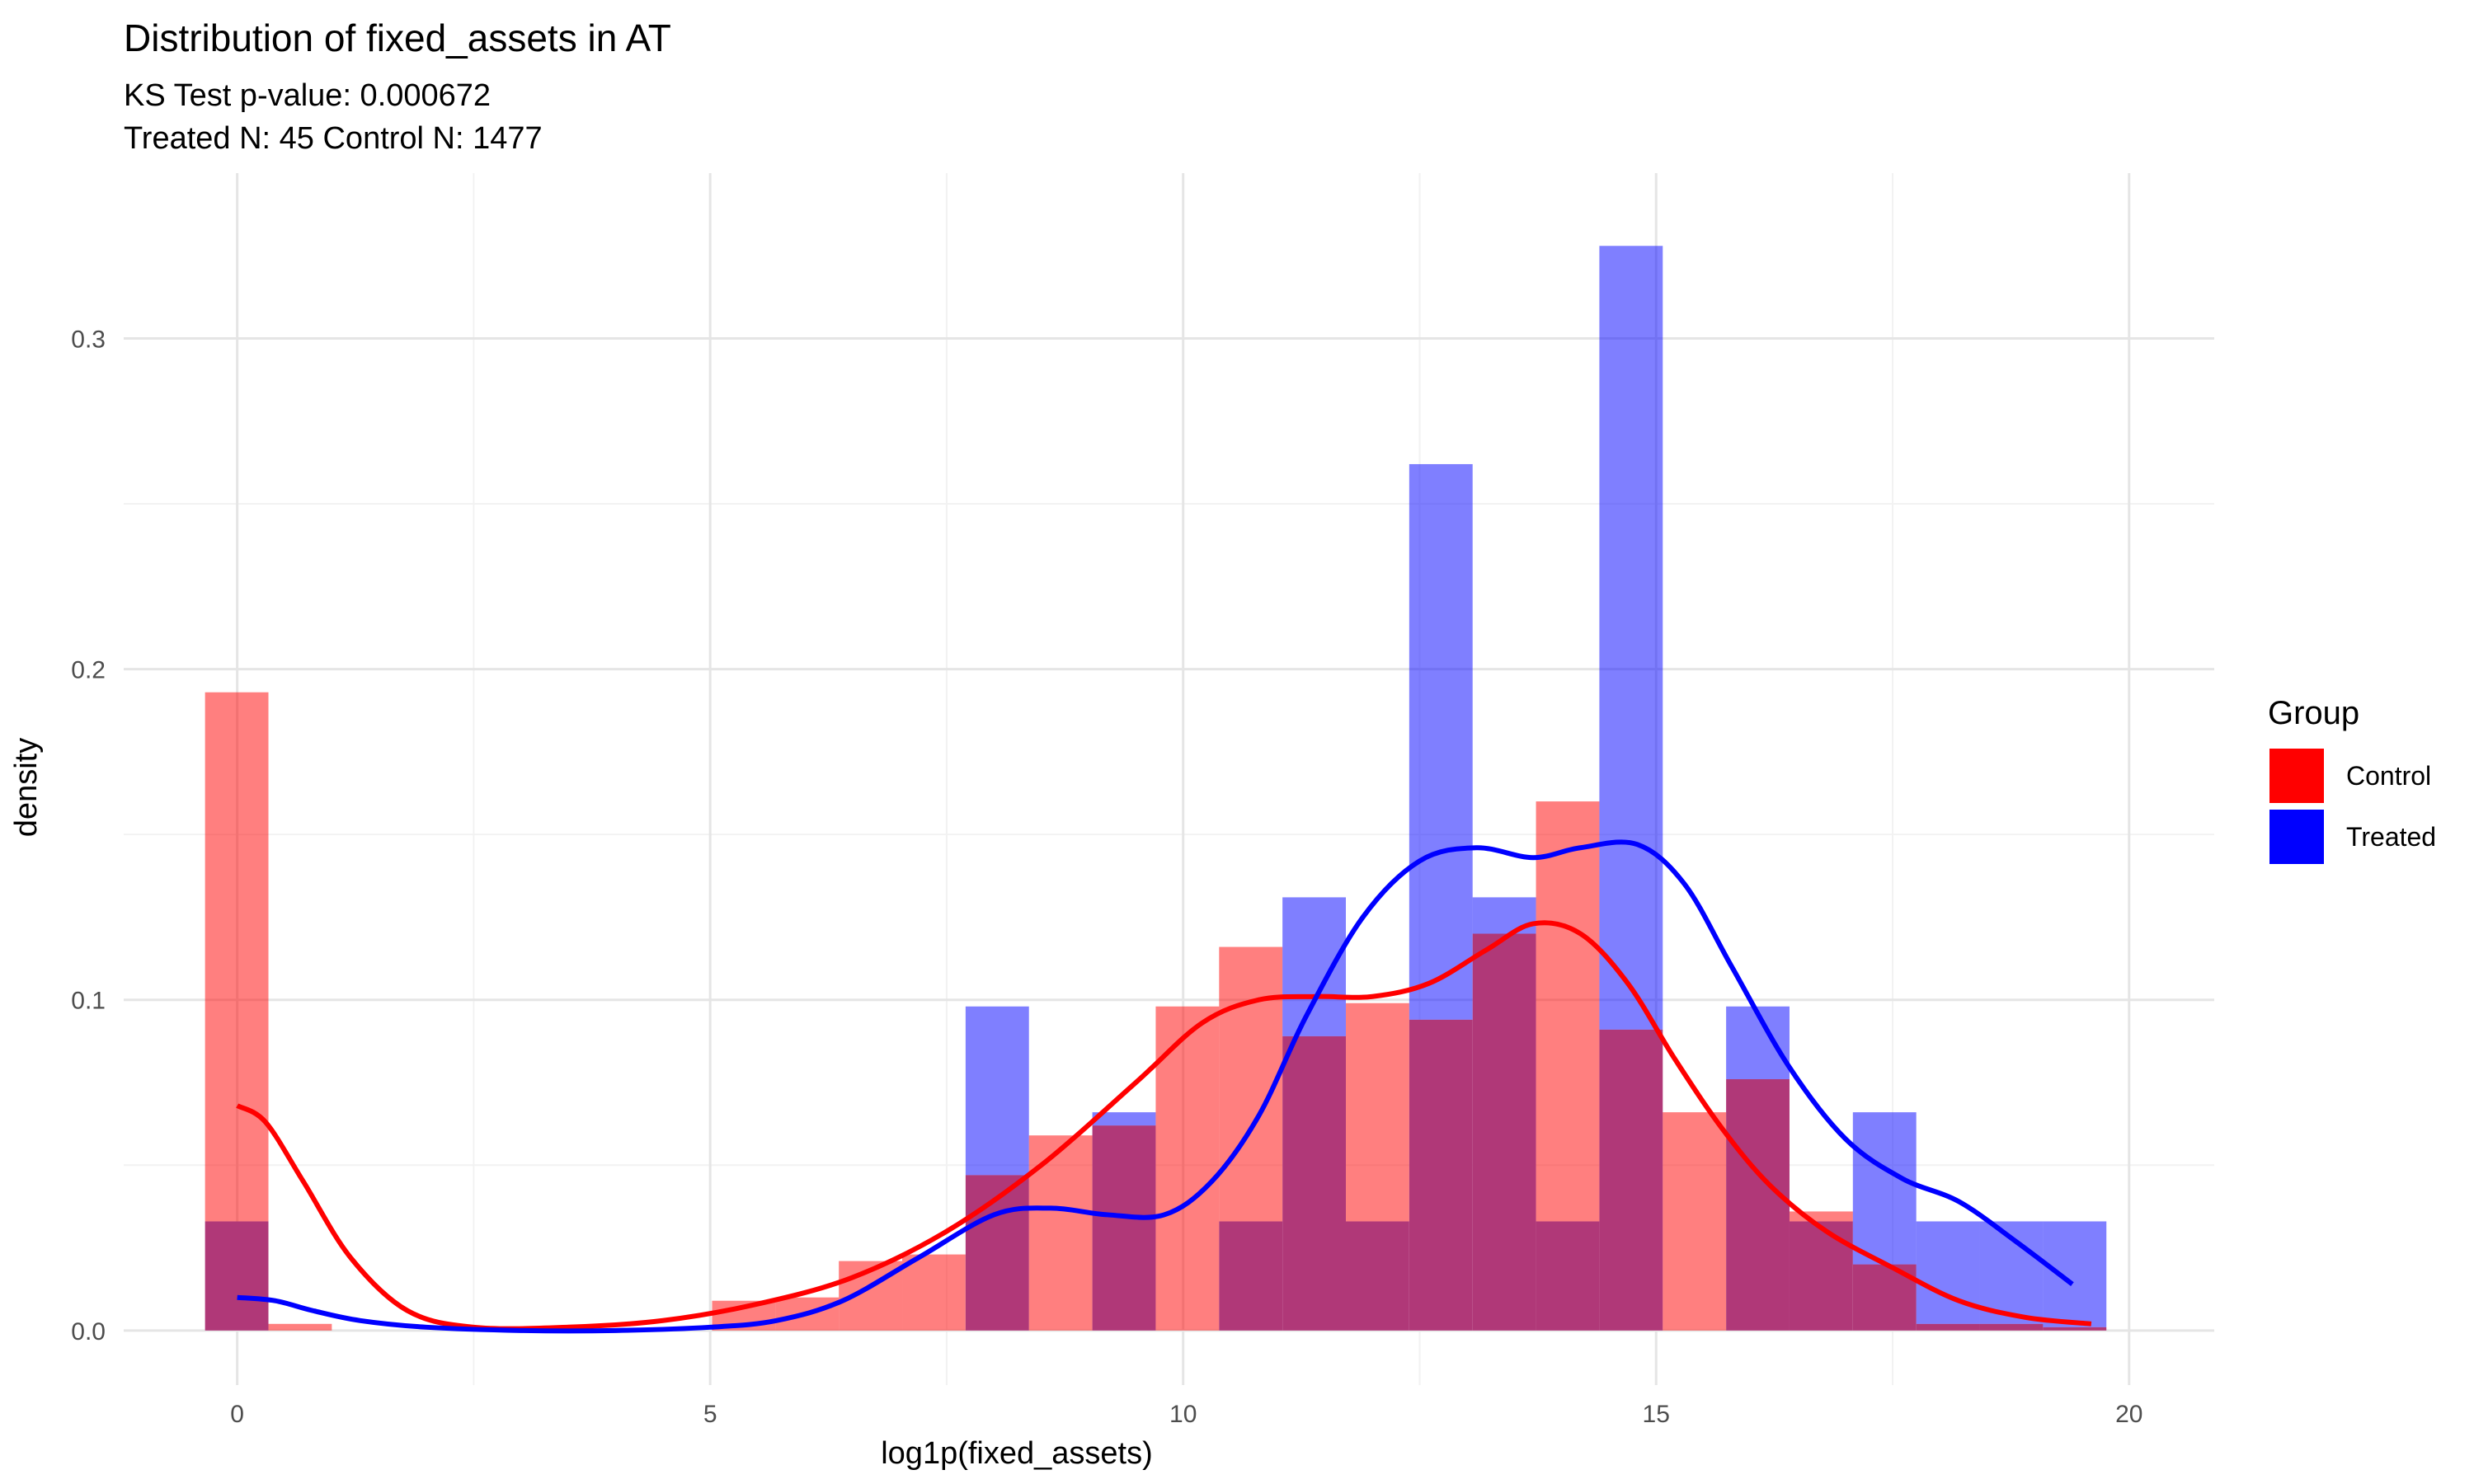 The image size is (2474, 1484). What do you see at coordinates (237, 1414) in the screenshot?
I see `x-tick-label: 0` at bounding box center [237, 1414].